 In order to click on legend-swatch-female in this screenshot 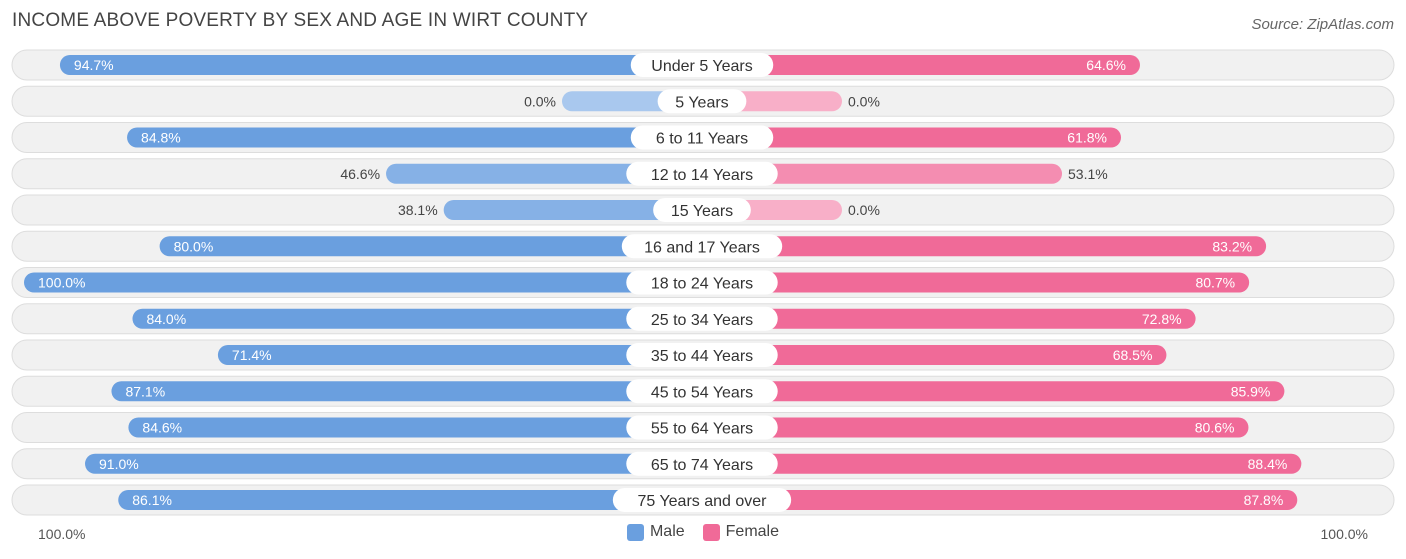, I will do `click(711, 532)`.